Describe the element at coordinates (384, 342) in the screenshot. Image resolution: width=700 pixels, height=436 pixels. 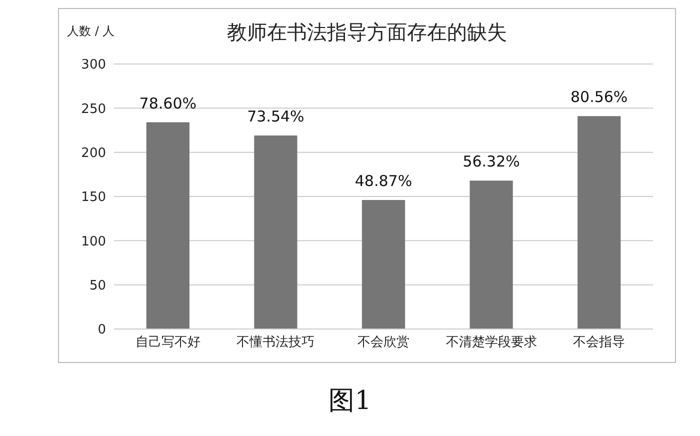
I see `x-tick-label: 不会欣赏` at that location.